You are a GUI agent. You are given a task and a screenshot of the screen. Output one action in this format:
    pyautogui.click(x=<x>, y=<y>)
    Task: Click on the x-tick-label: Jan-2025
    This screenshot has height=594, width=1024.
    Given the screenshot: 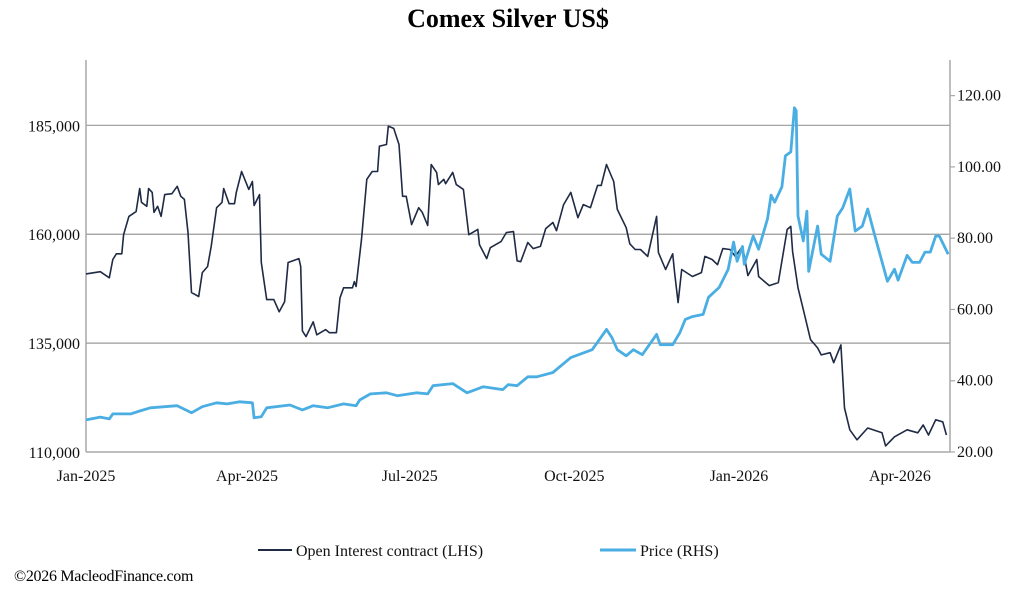 What is the action you would take?
    pyautogui.click(x=86, y=476)
    